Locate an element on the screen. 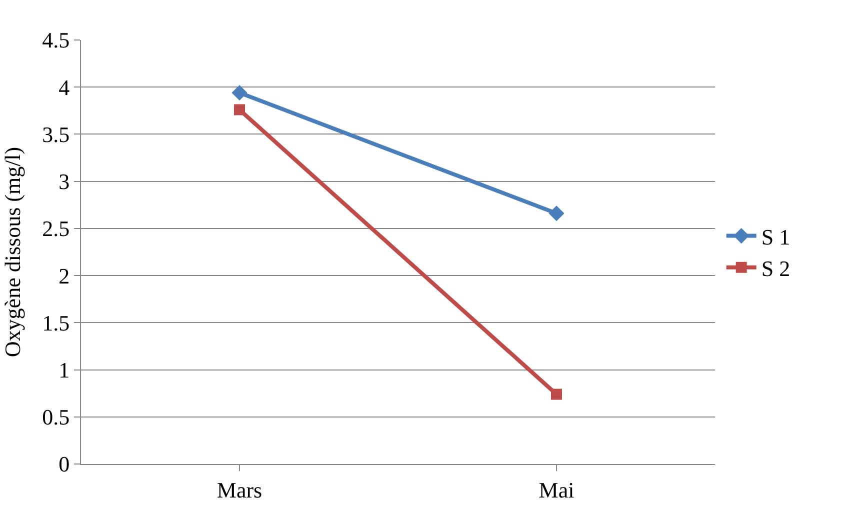 Image resolution: width=855 pixels, height=524 pixels. y-tick-label: 0.5 is located at coordinates (56, 417).